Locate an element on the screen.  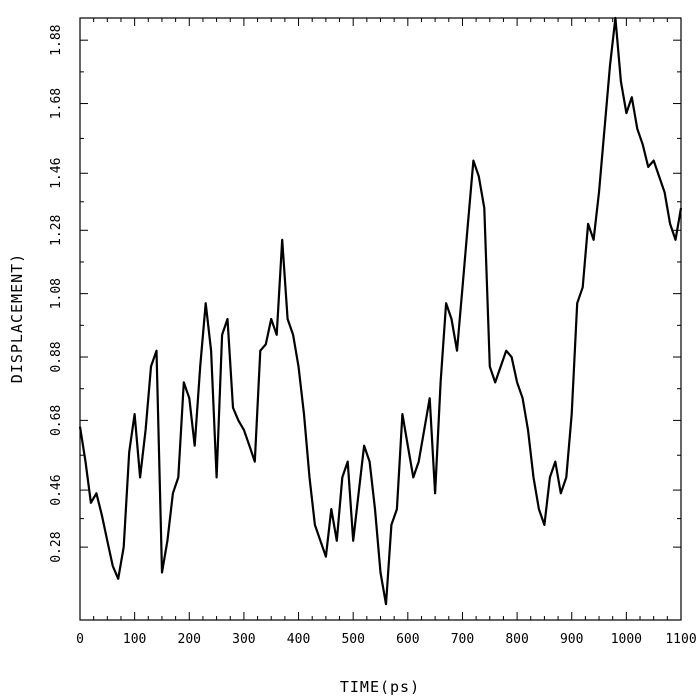
y-axis-title: DISPLACEMENT) is located at coordinates (17, 318).